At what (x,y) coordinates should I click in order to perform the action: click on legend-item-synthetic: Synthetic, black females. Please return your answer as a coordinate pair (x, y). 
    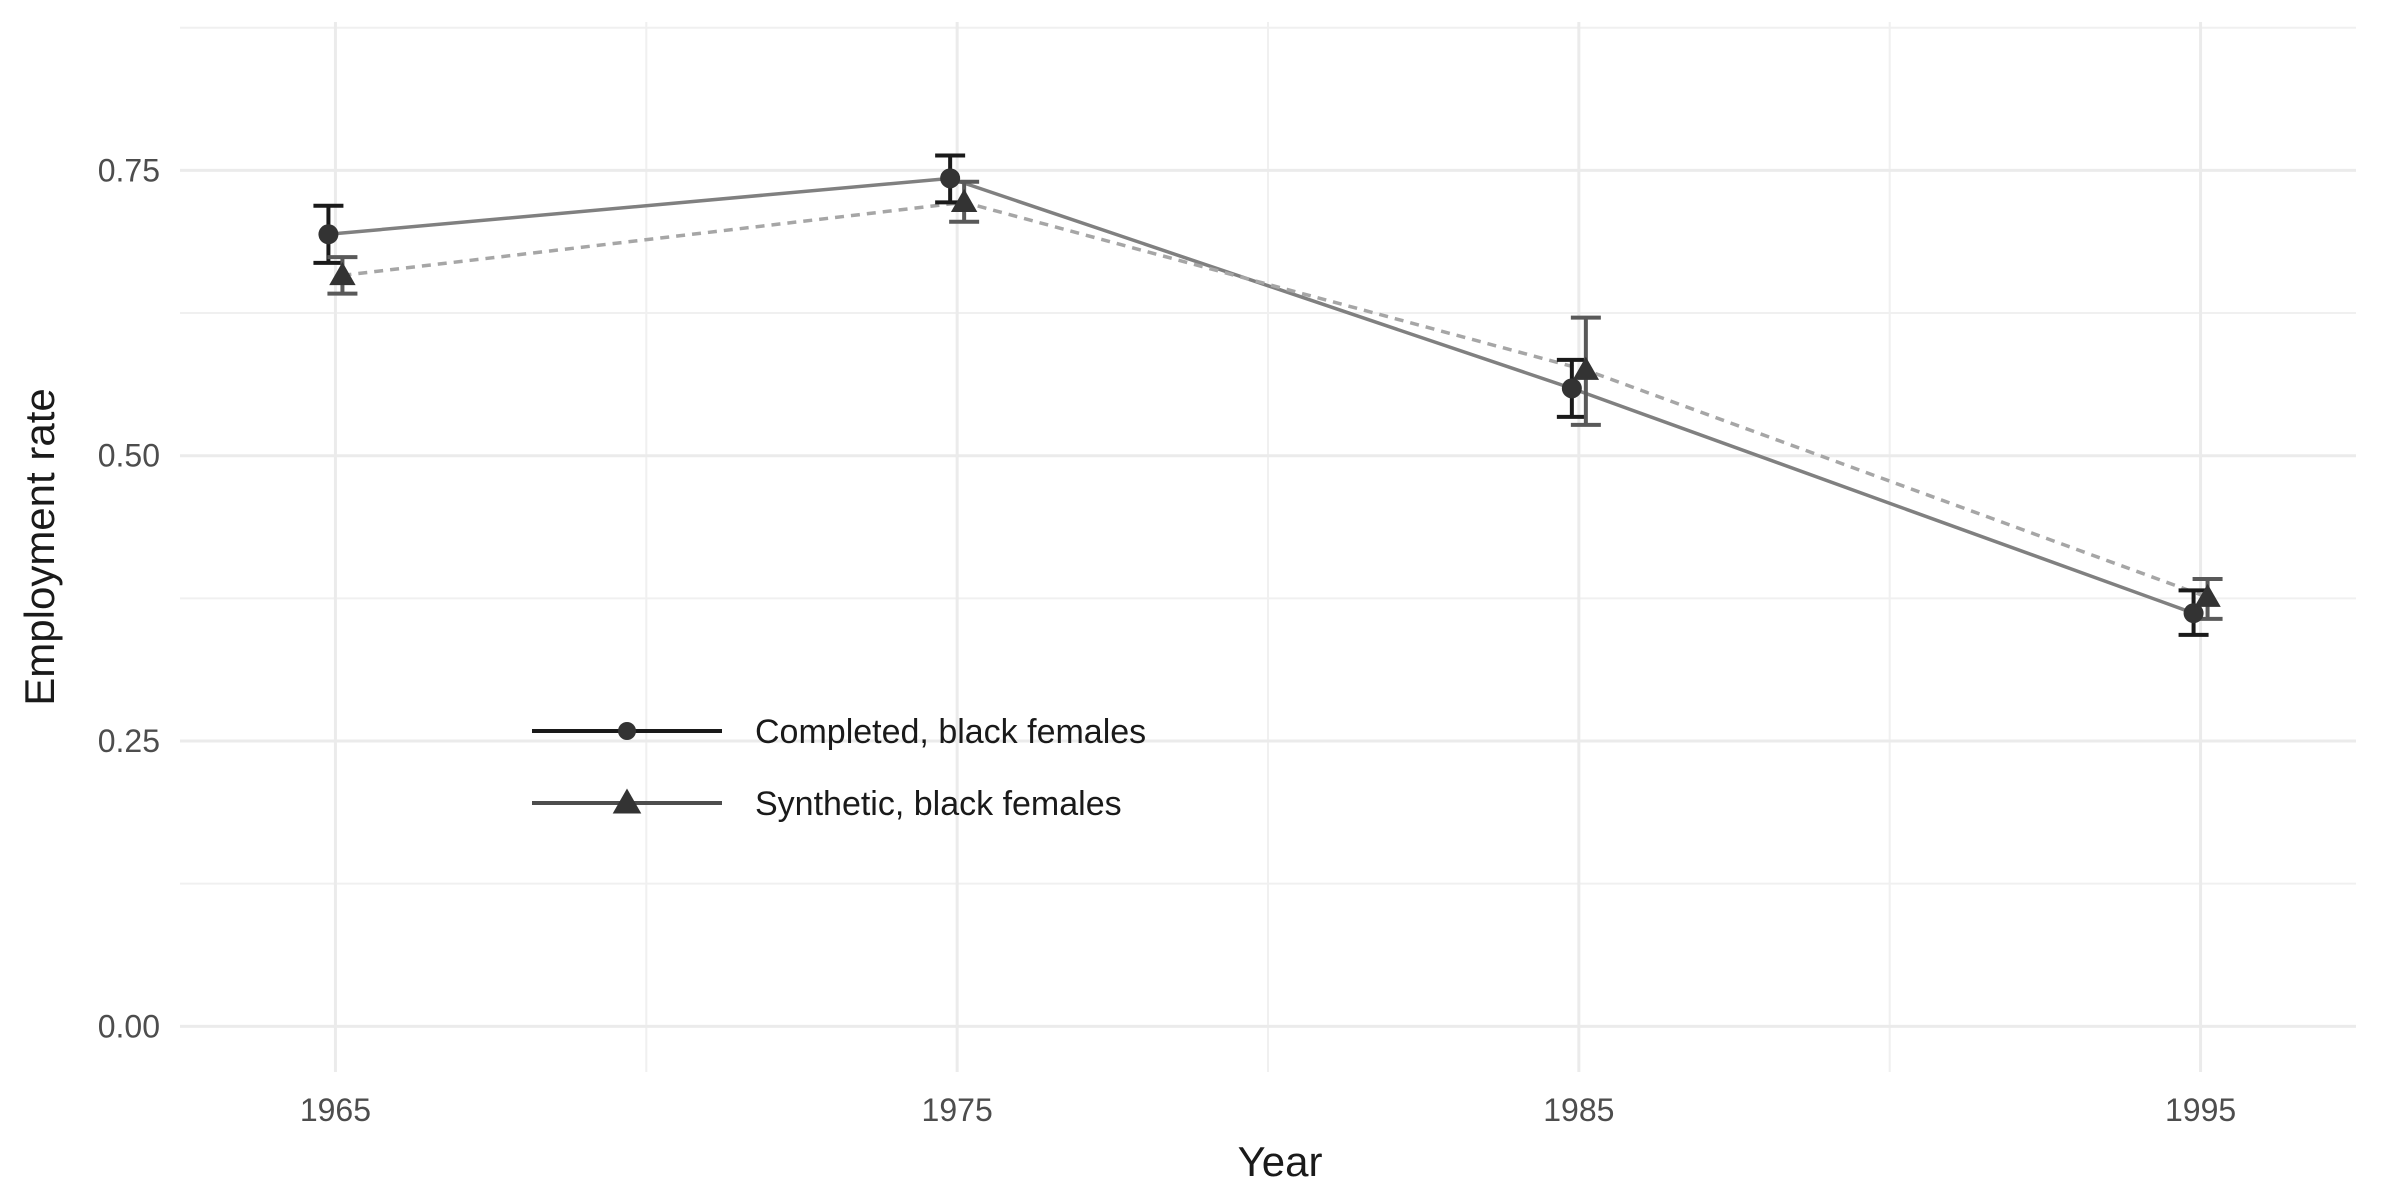
    Looking at the image, I should click on (827, 804).